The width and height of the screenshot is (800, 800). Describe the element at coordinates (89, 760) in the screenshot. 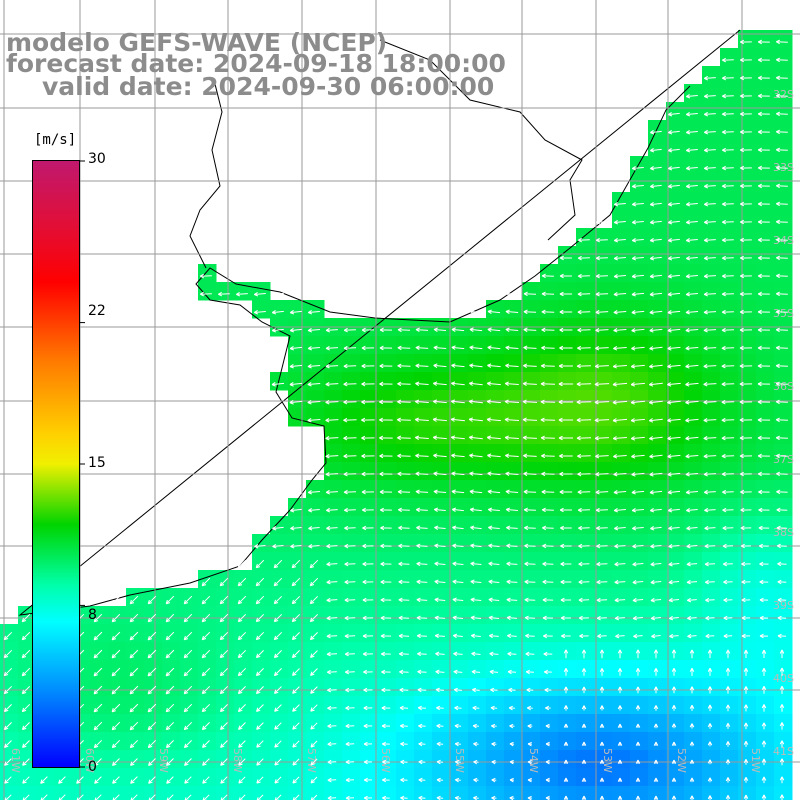

I see `lon-label: 60W` at that location.